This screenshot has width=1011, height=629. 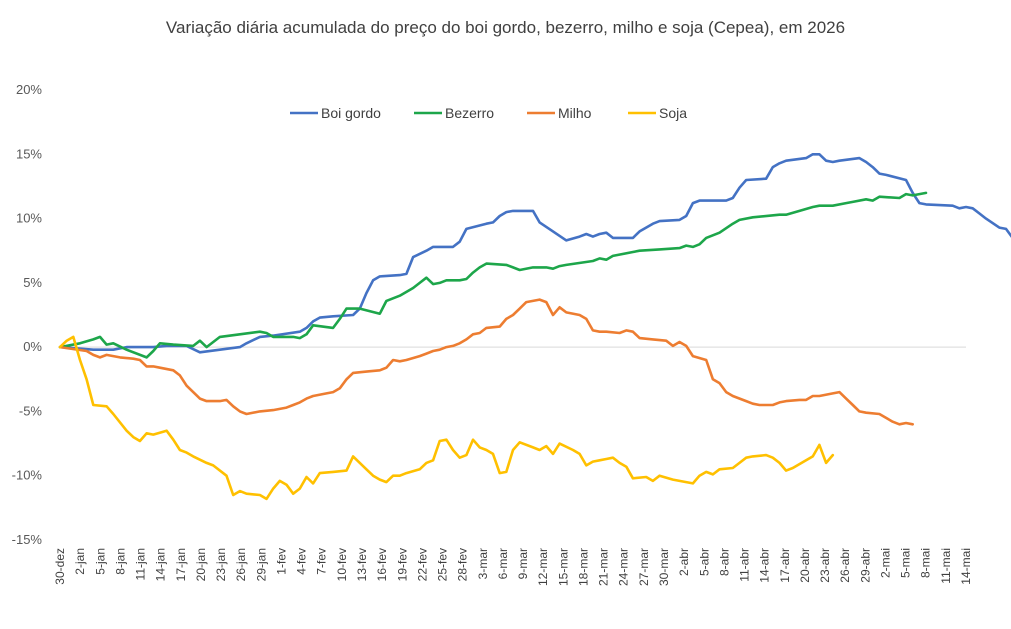 What do you see at coordinates (885, 563) in the screenshot?
I see `x-tick-label: 2-mai` at bounding box center [885, 563].